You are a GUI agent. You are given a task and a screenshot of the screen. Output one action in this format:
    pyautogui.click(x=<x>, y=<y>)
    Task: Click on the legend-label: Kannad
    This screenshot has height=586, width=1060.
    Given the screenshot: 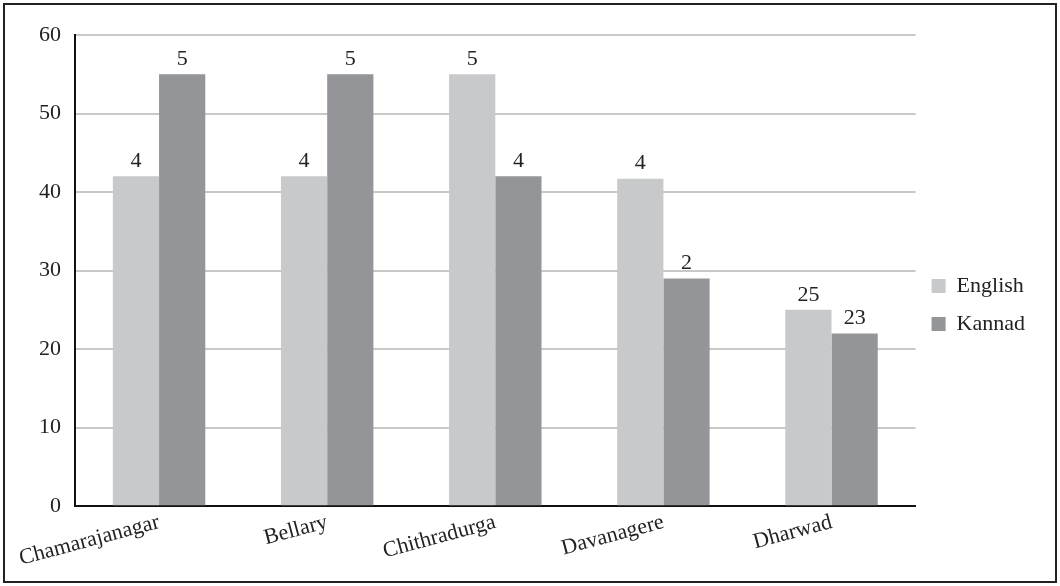 What is the action you would take?
    pyautogui.click(x=990, y=322)
    